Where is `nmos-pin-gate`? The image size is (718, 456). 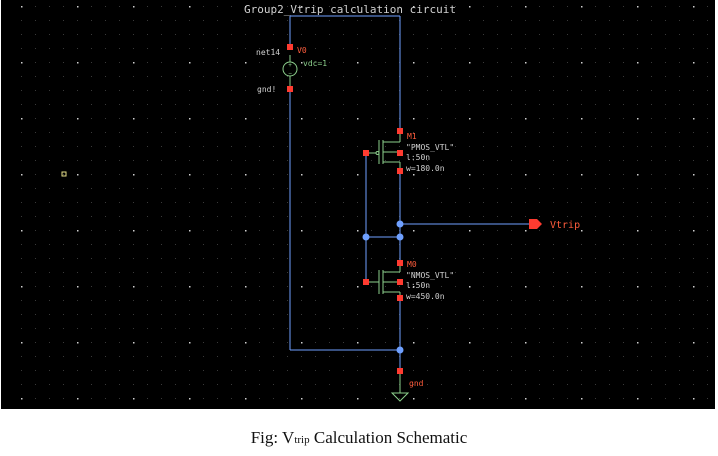
nmos-pin-gate is located at coordinates (366, 282).